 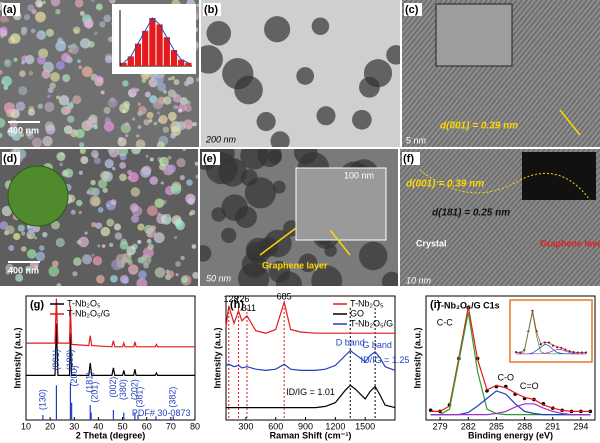 What do you see at coordinates (278, 241) in the screenshot?
I see `arrow` at bounding box center [278, 241].